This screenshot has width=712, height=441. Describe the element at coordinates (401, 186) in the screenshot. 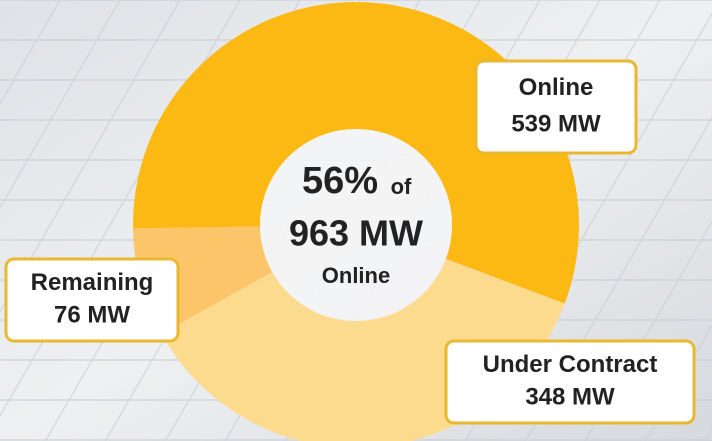

I see `center-of: of` at that location.